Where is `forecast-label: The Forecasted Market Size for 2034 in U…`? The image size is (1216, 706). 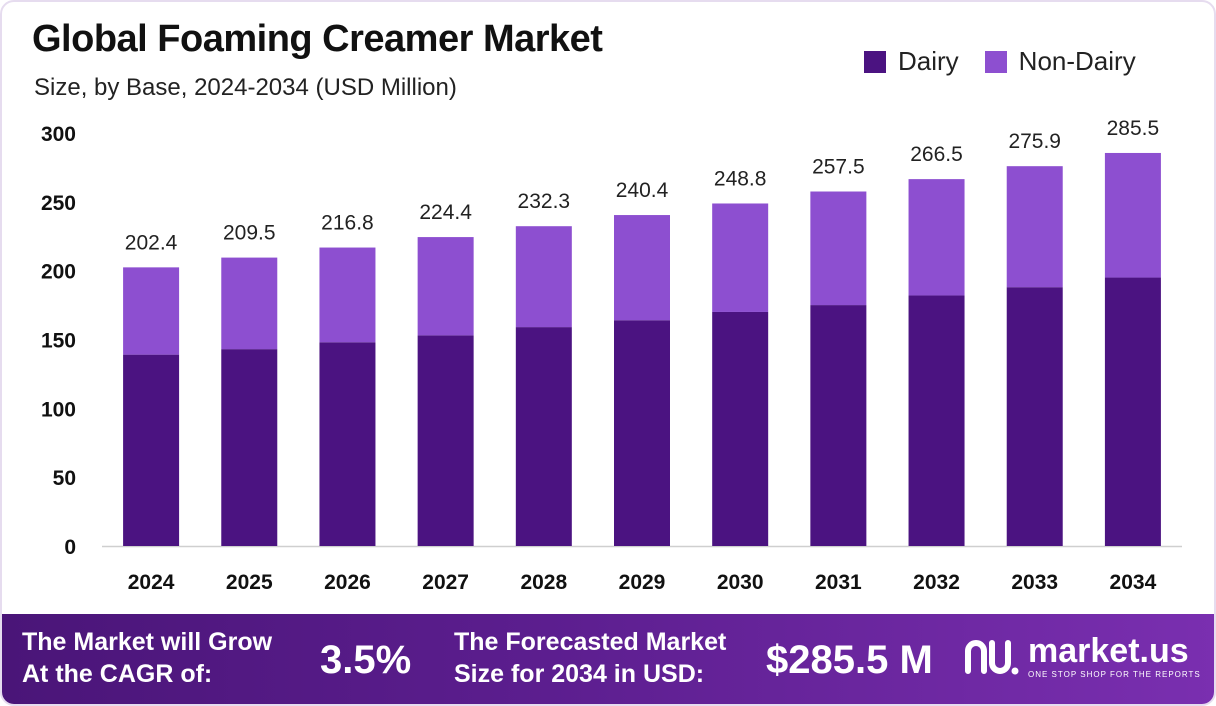
forecast-label: The Forecasted Market Size for 2034 in U… is located at coordinates (590, 658).